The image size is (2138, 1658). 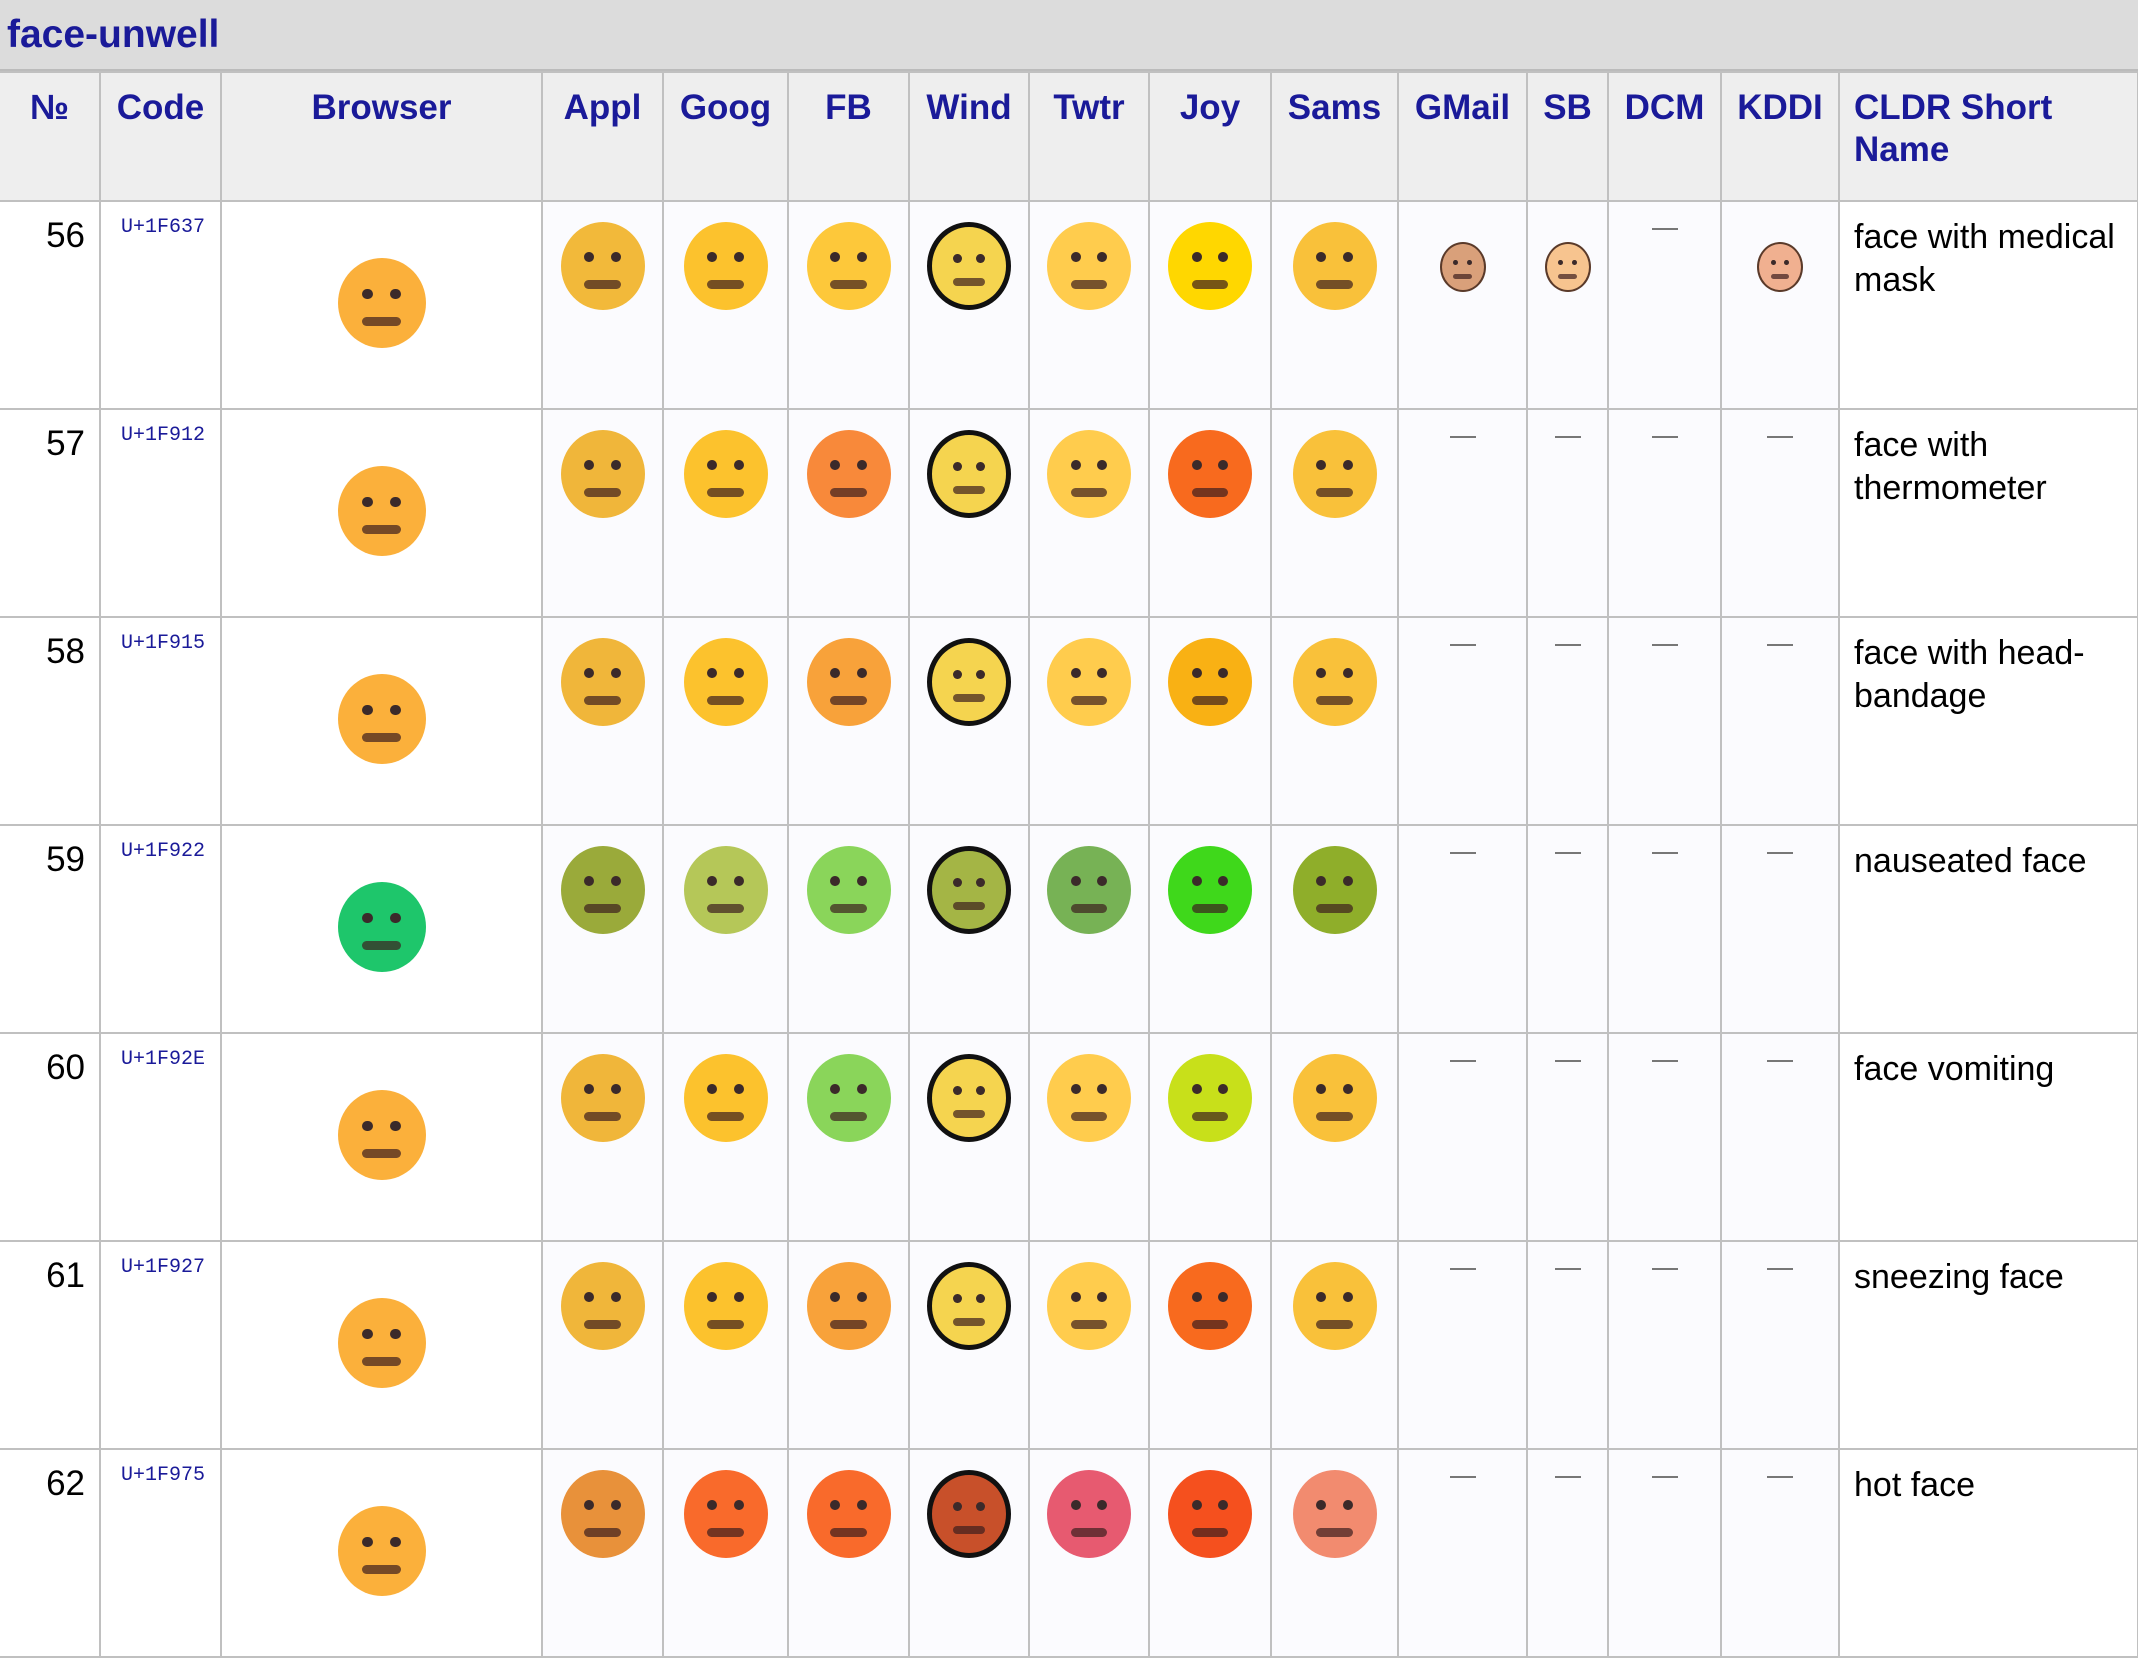 I want to click on emoji-cell-sb: —, so click(x=1567, y=929).